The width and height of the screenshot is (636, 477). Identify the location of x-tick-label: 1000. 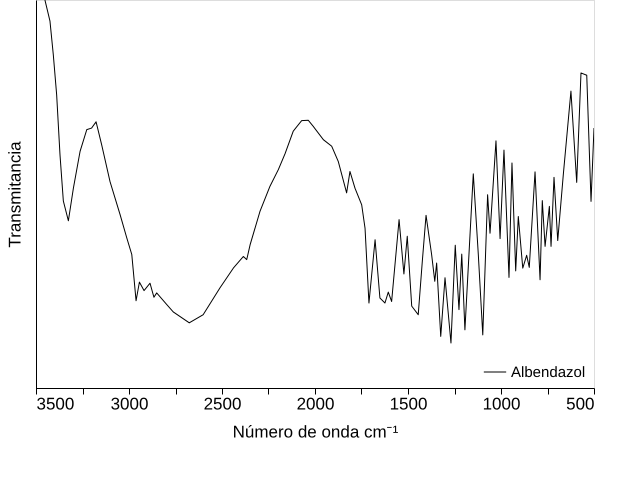
(501, 404).